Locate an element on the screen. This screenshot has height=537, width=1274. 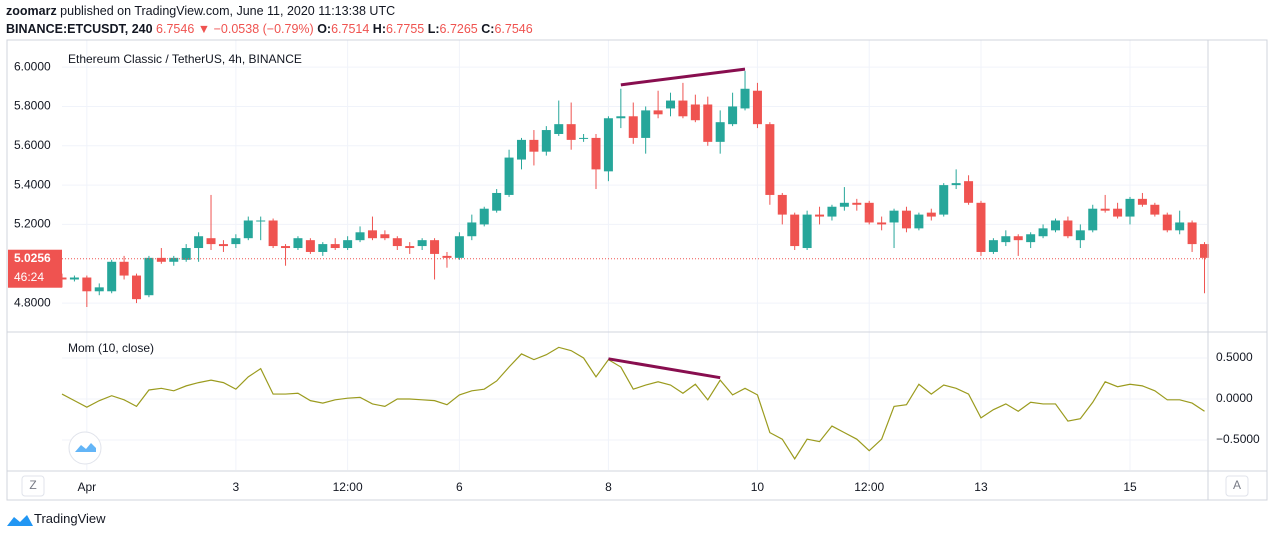
auto-button is located at coordinates (1237, 486).